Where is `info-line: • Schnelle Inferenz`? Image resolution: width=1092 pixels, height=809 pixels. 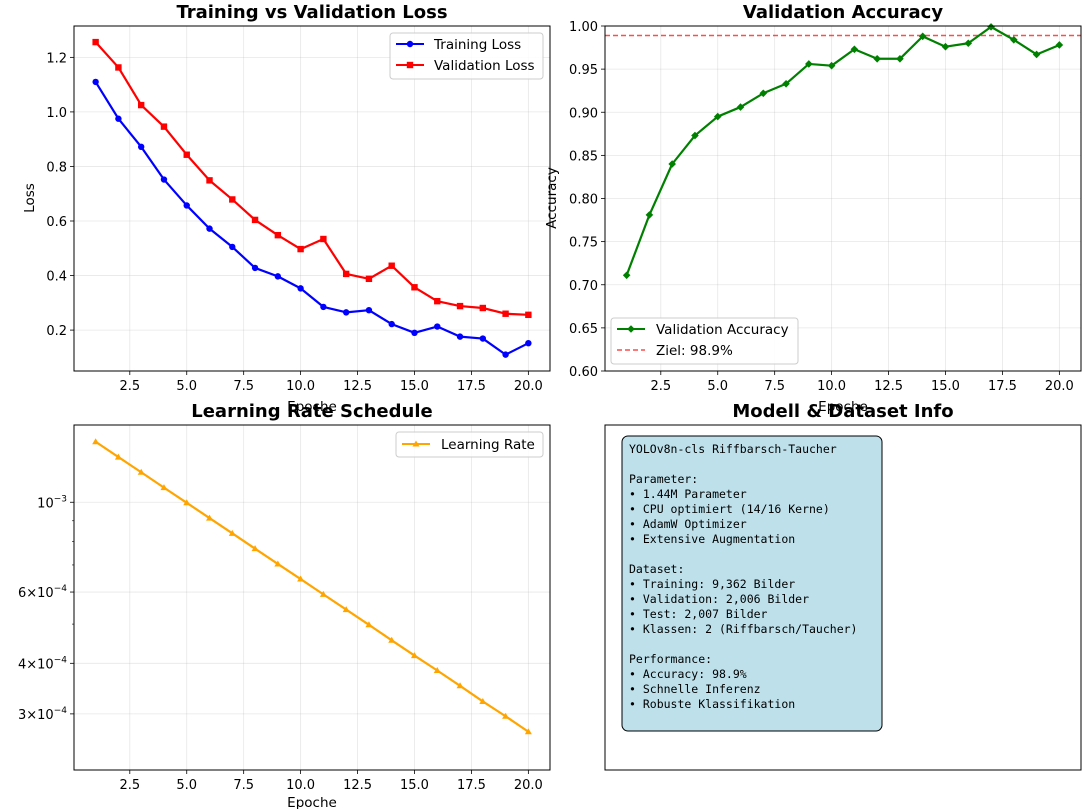 info-line: • Schnelle Inferenz is located at coordinates (695, 689).